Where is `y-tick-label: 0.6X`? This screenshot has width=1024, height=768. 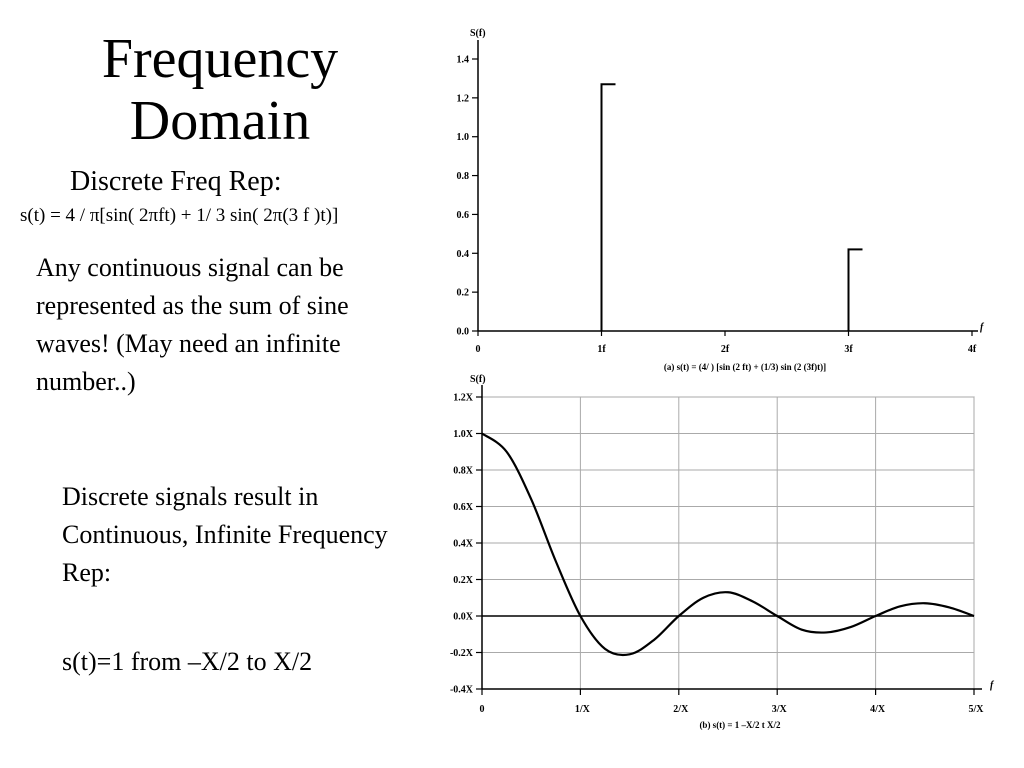
y-tick-label: 0.6X is located at coordinates (463, 507).